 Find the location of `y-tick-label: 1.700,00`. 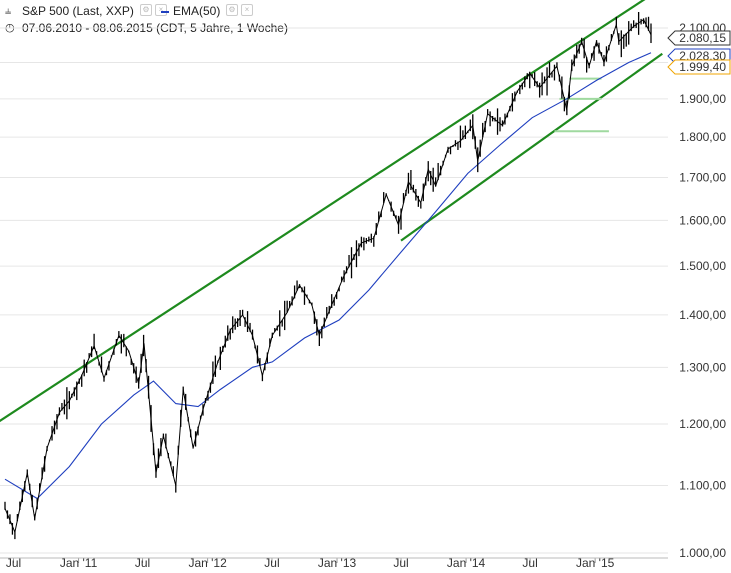

y-tick-label: 1.700,00 is located at coordinates (702, 178).